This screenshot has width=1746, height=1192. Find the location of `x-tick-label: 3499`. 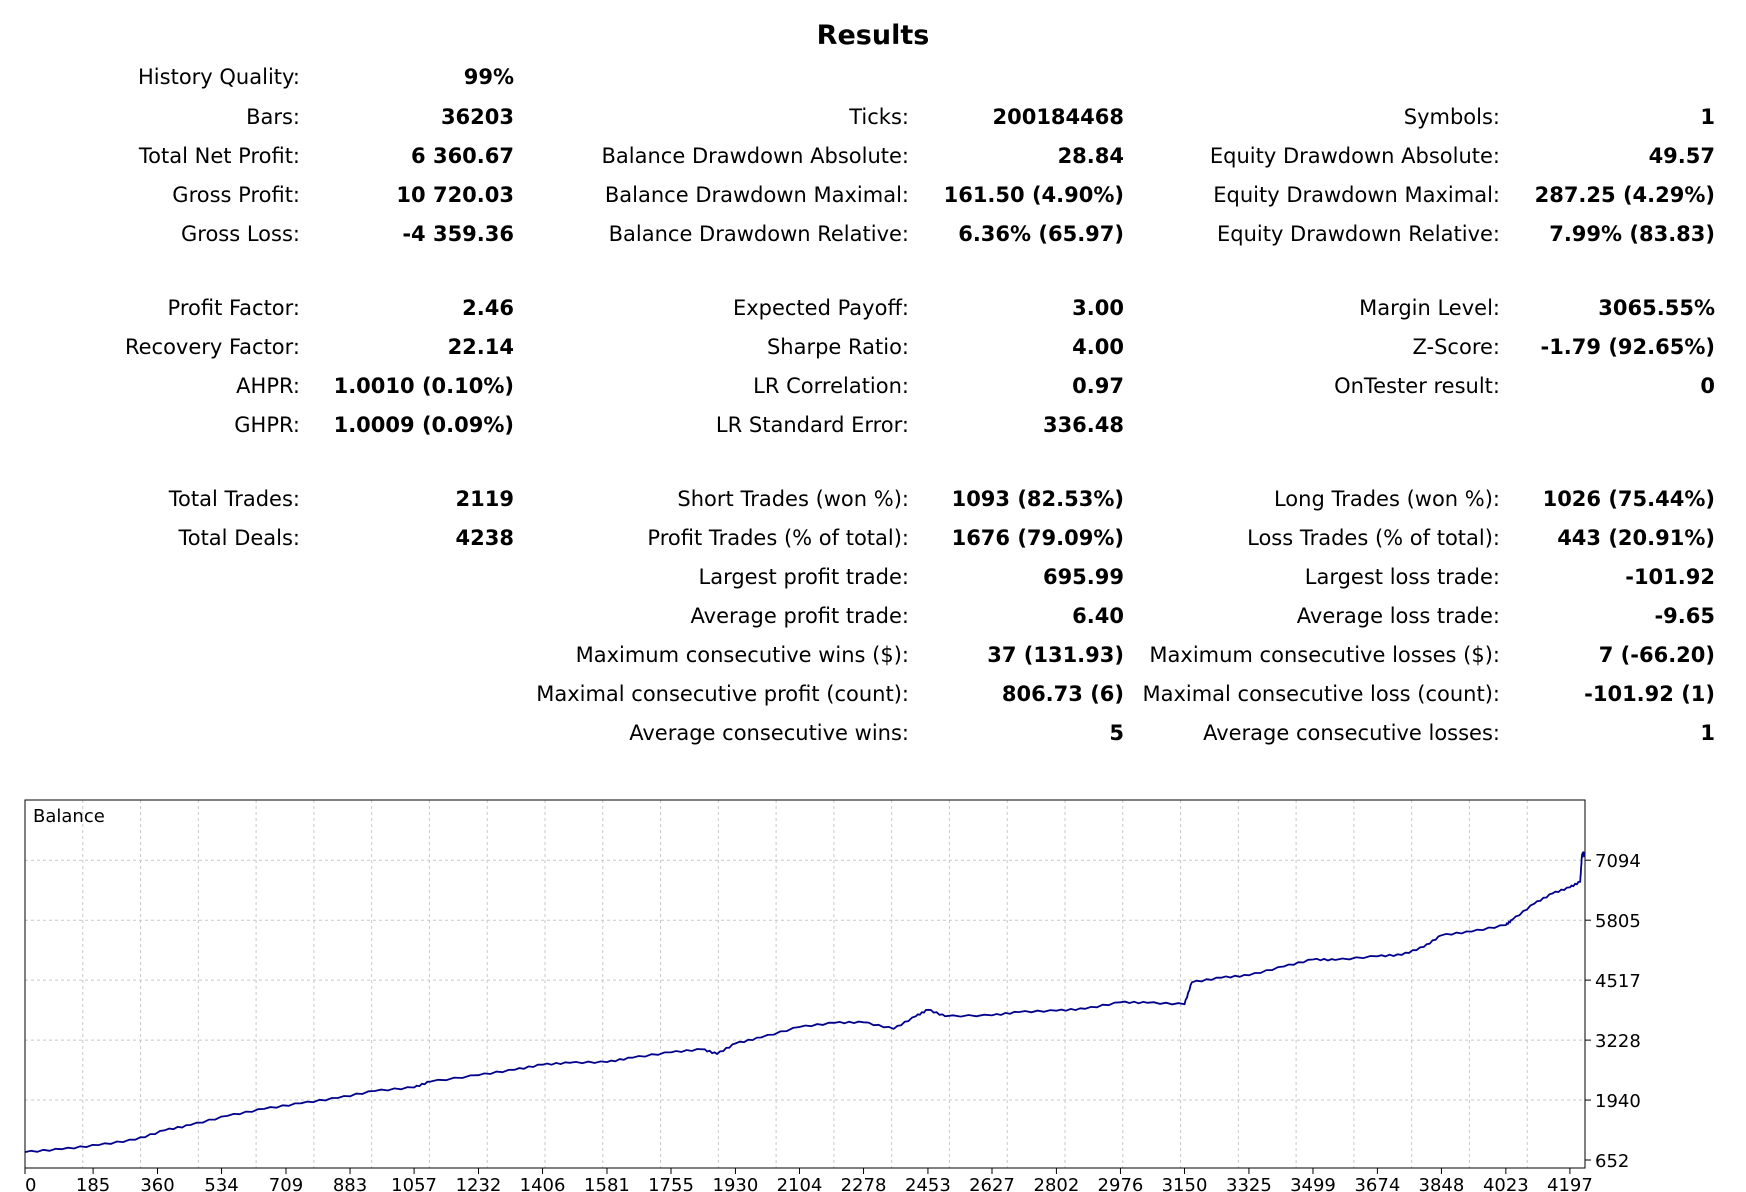

x-tick-label: 3499 is located at coordinates (1313, 1183).